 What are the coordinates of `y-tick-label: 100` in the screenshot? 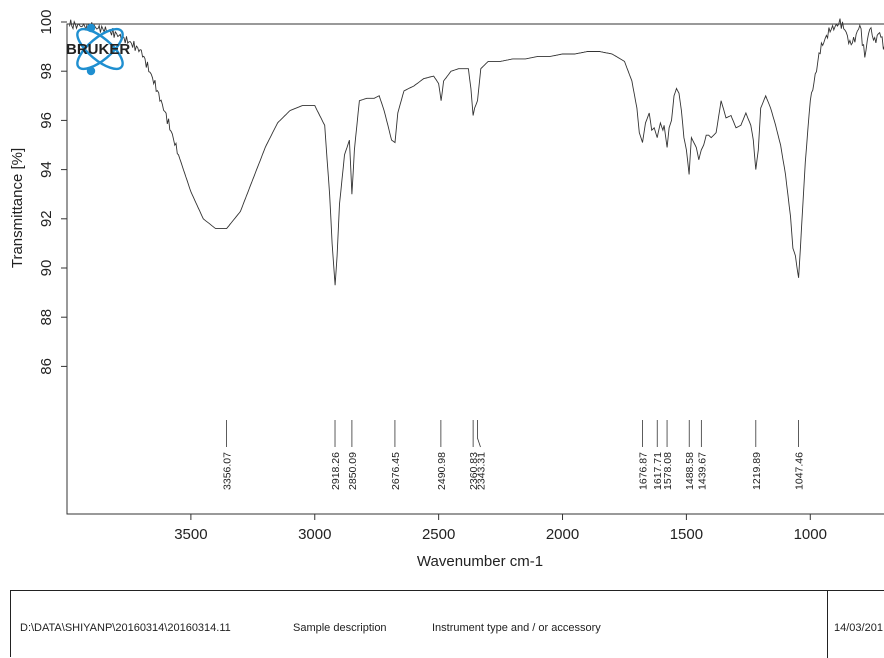 It's located at (46, 21).